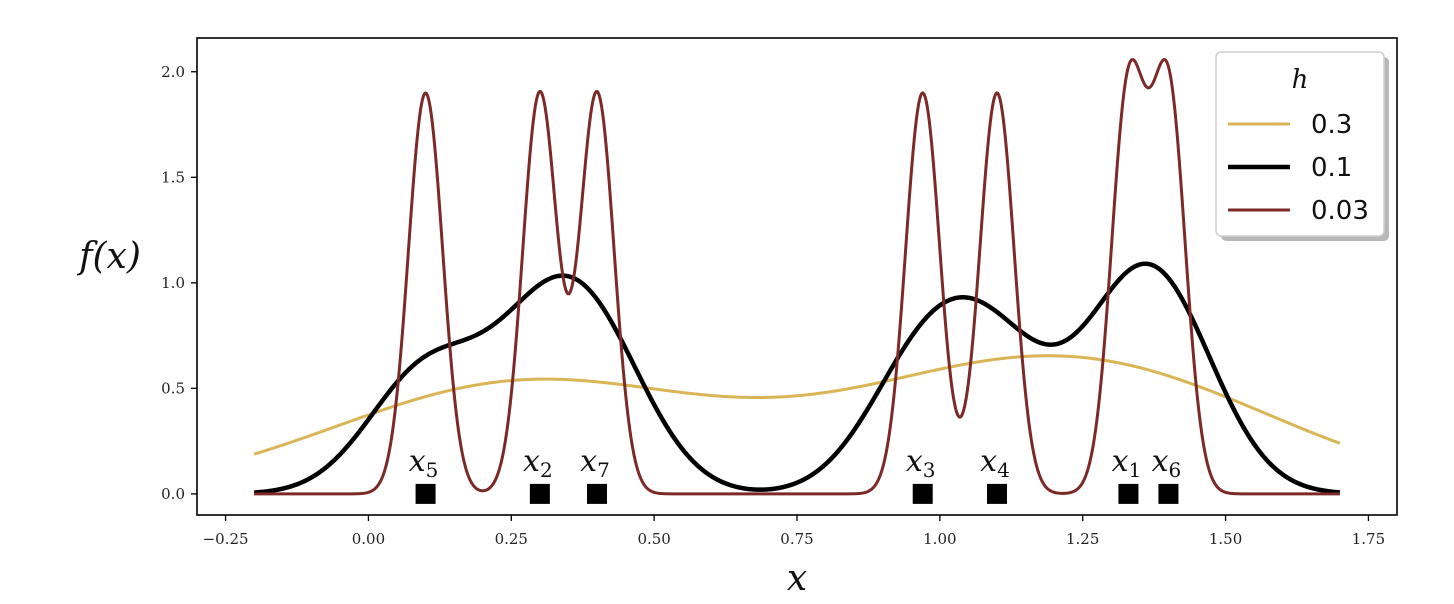 The height and width of the screenshot is (604, 1454). I want to click on legend-title: h, so click(1300, 80).